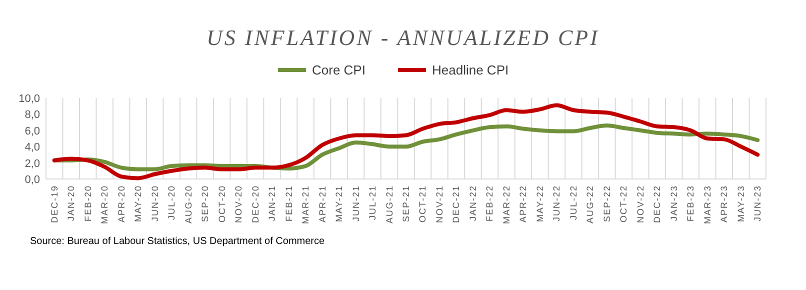 This screenshot has height=290, width=806. Describe the element at coordinates (239, 204) in the screenshot. I see `x-tick-label: NOV-20` at that location.